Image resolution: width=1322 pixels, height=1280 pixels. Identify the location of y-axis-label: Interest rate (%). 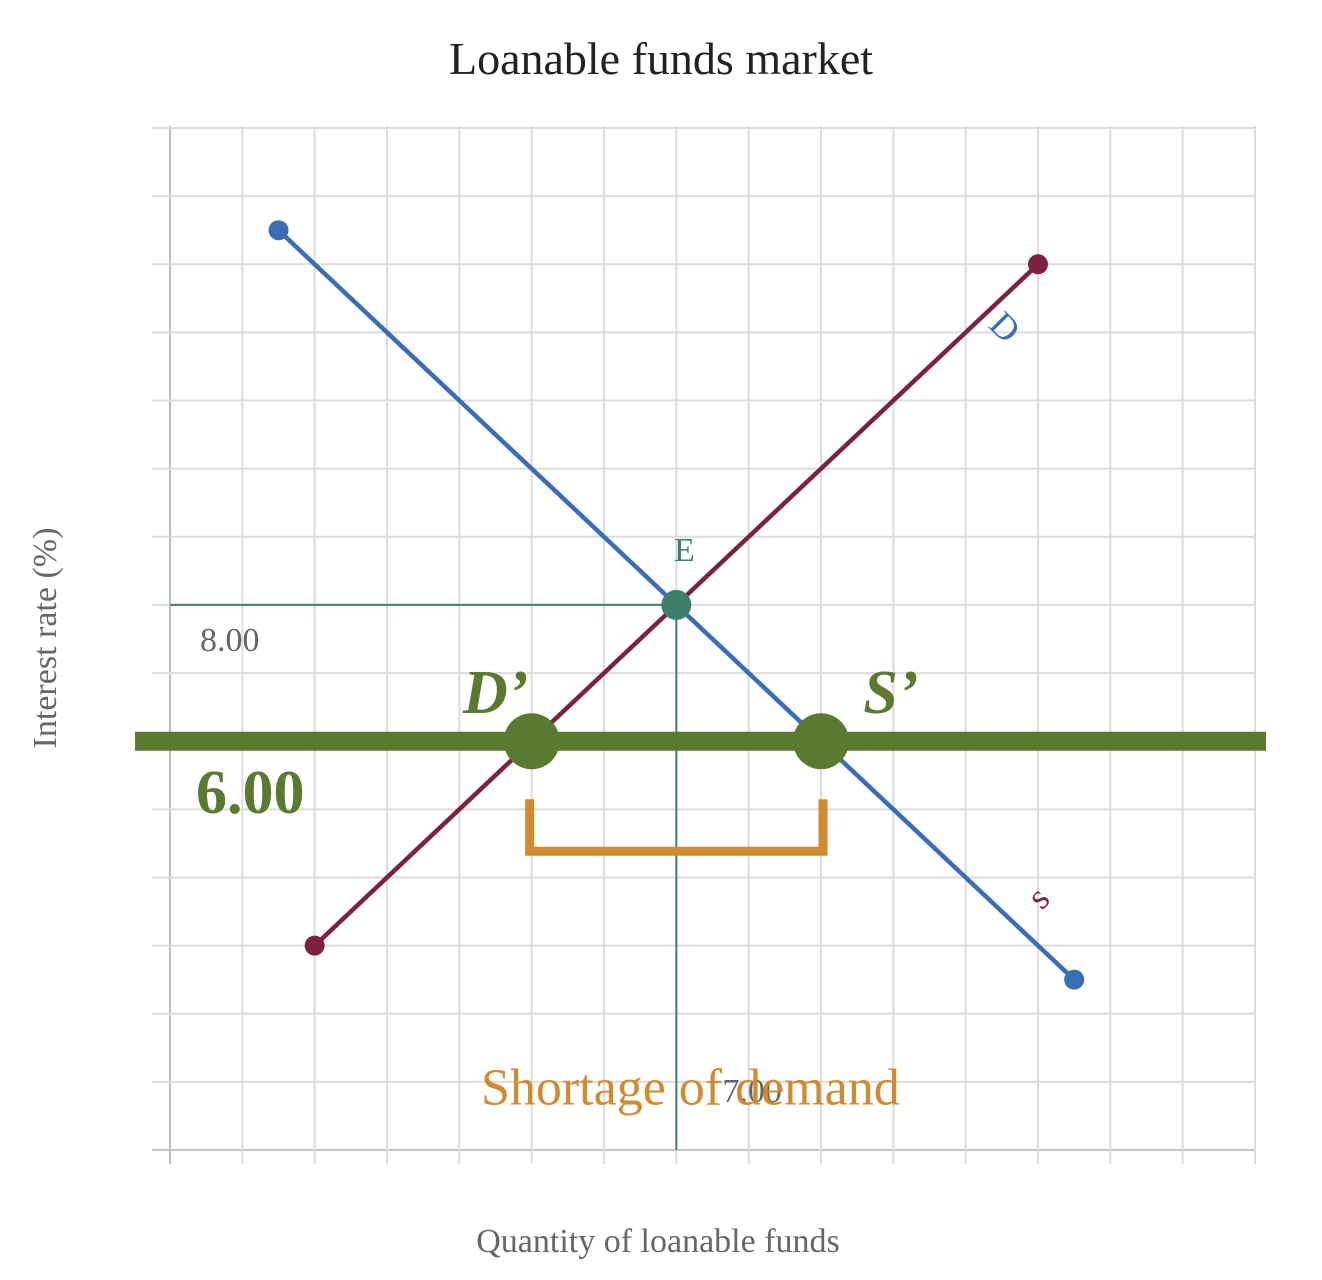
(45, 638).